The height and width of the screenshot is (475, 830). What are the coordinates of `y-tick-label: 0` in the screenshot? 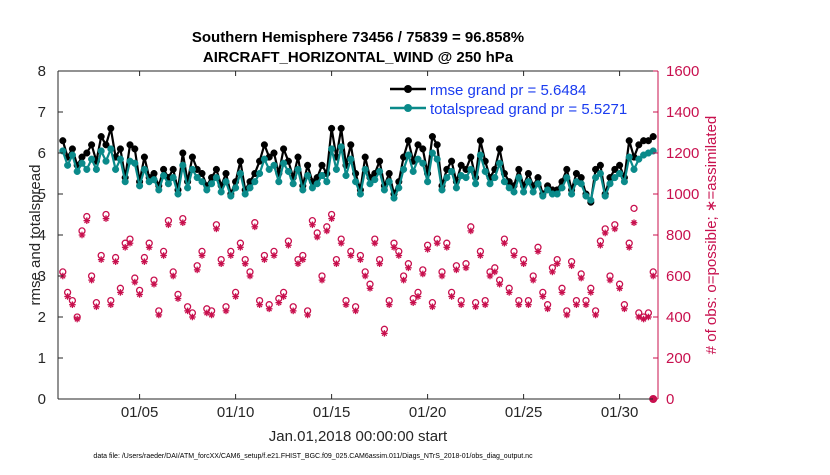 It's located at (42, 399).